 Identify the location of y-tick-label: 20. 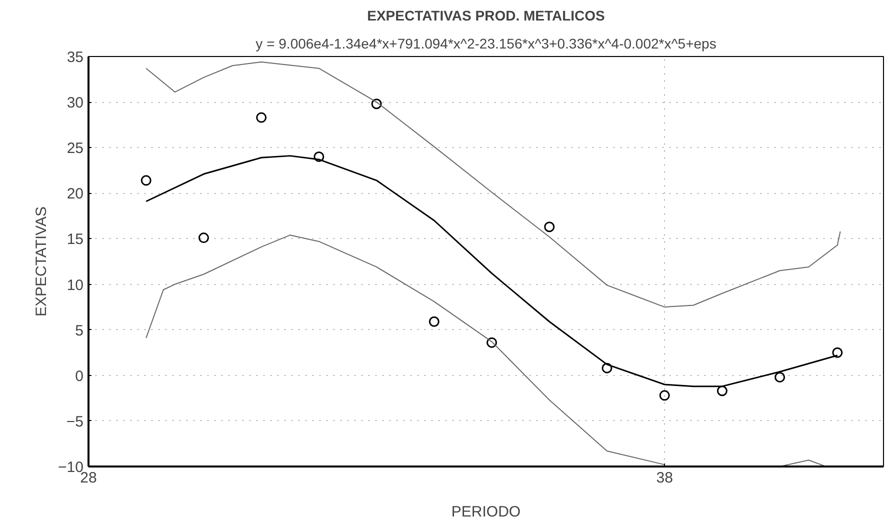
(75, 194).